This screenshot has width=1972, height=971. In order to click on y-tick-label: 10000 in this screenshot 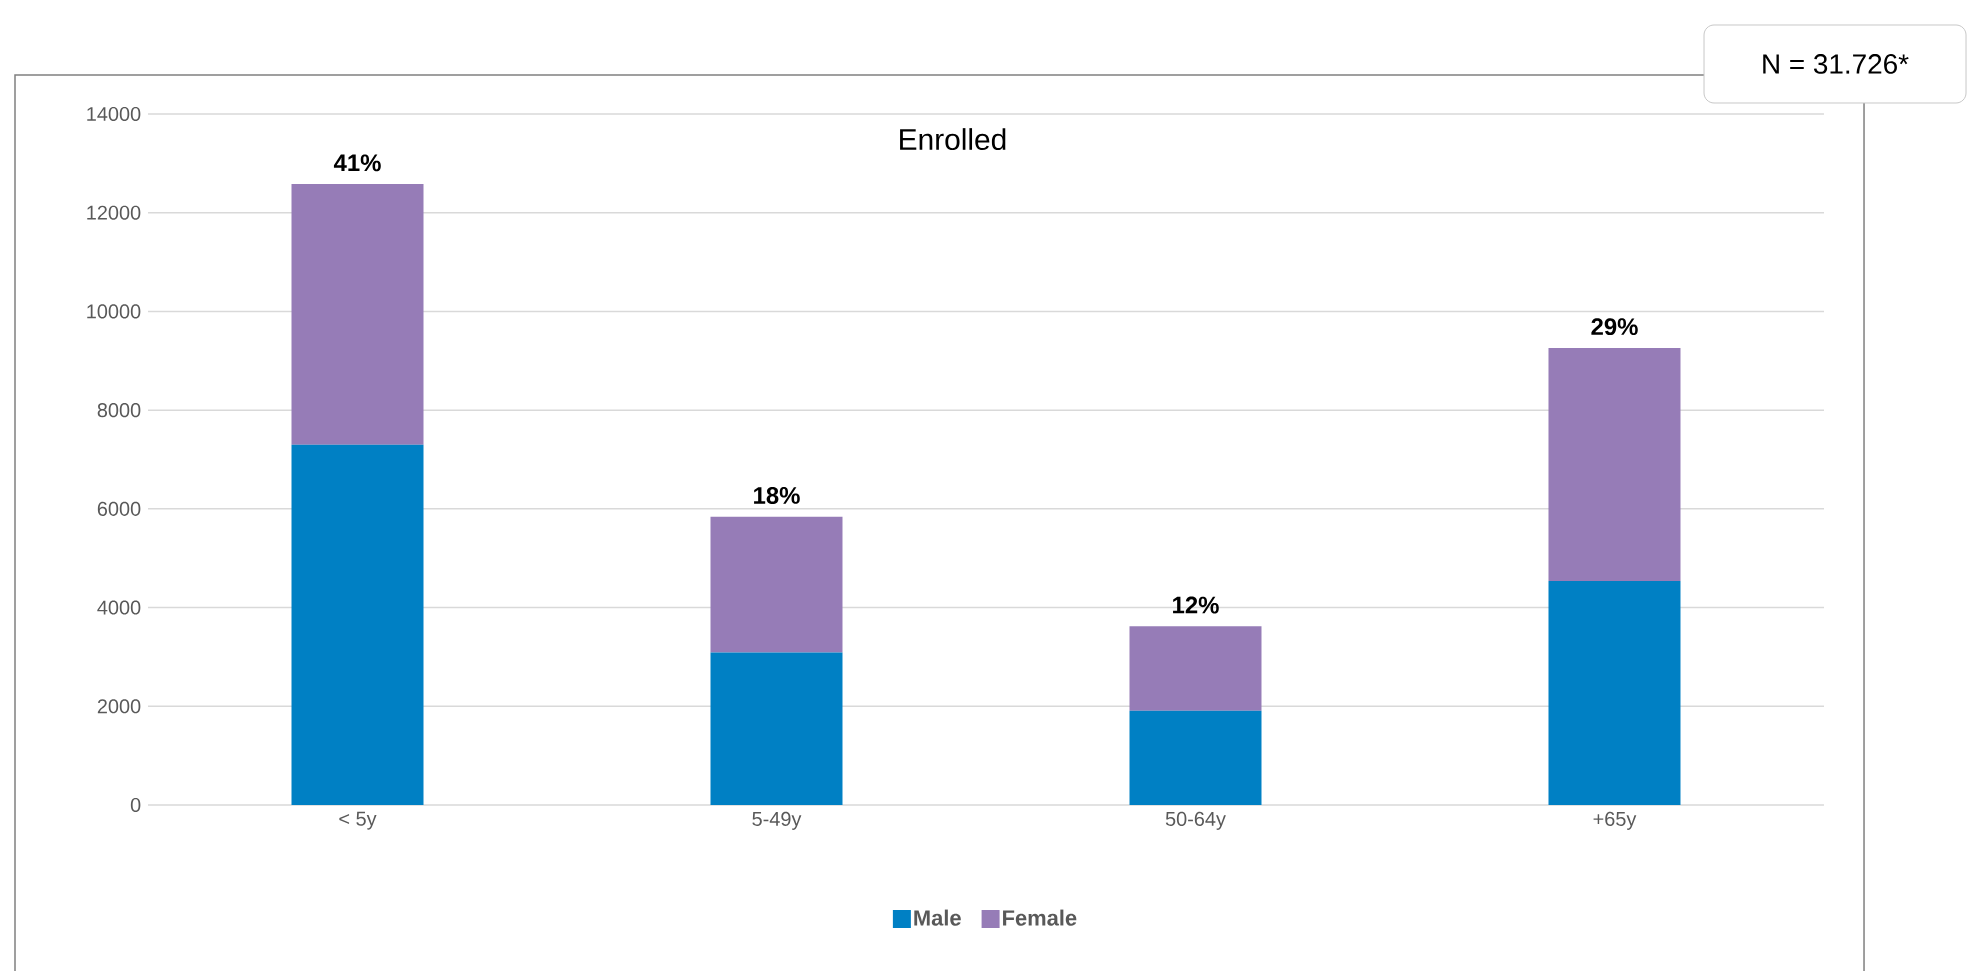, I will do `click(114, 311)`.